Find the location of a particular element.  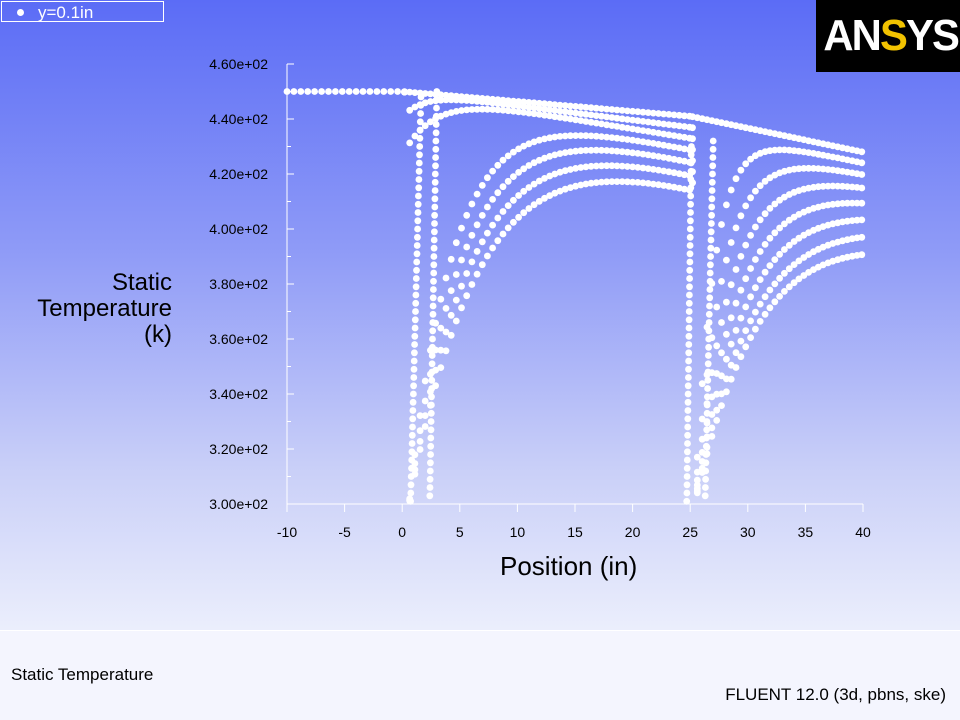

ansys-logo: ANSYS is located at coordinates (888, 36).